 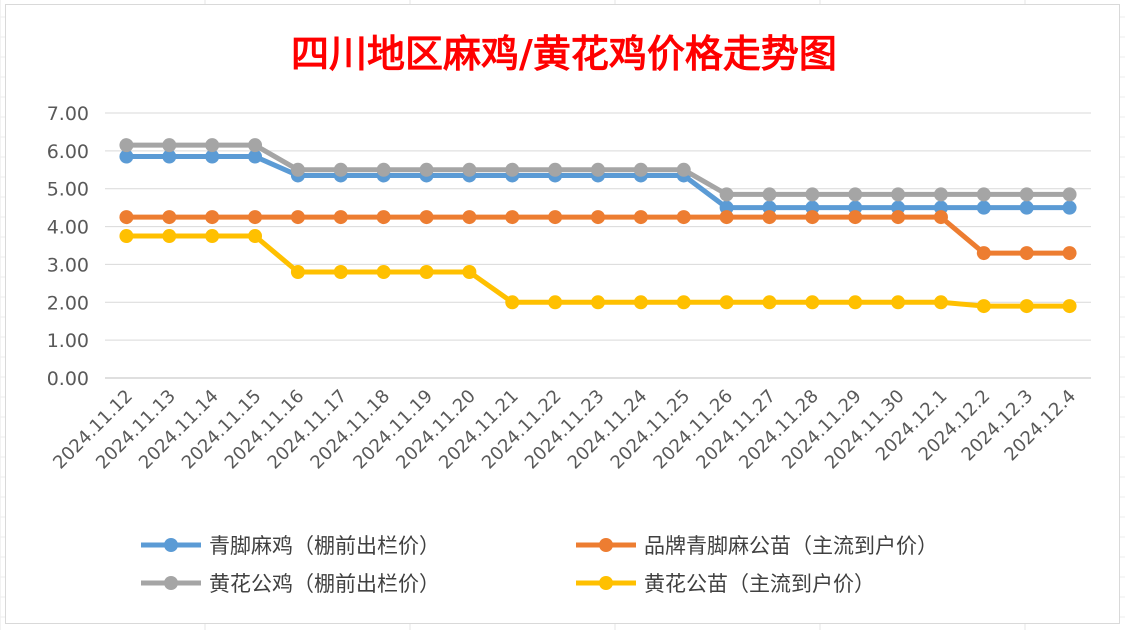 What do you see at coordinates (68, 228) in the screenshot?
I see `y-tick-label: 4.00` at bounding box center [68, 228].